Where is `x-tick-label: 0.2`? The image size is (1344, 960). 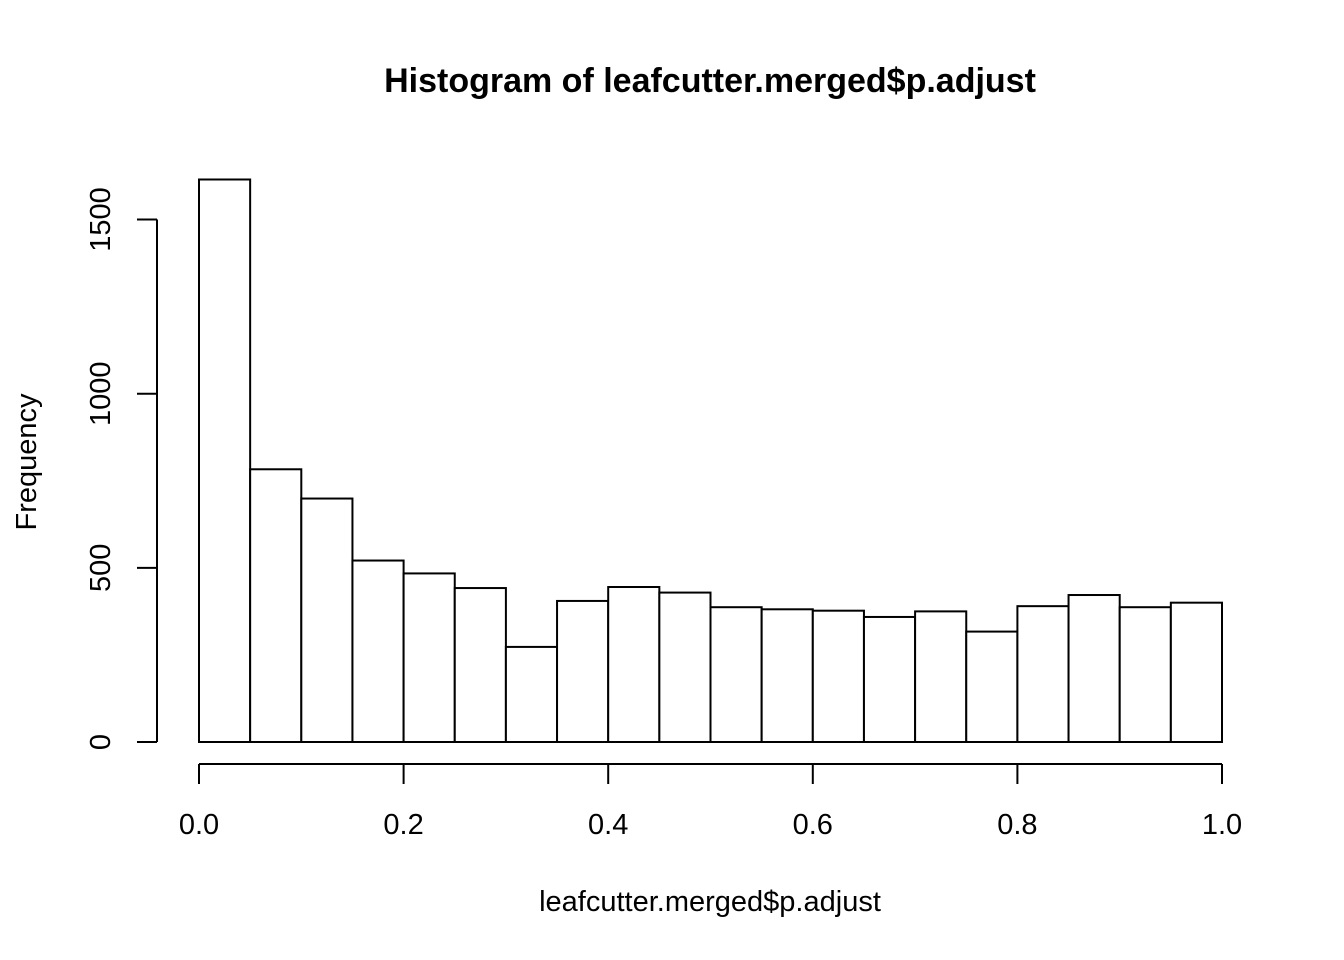
x-tick-label: 0.2 is located at coordinates (403, 825).